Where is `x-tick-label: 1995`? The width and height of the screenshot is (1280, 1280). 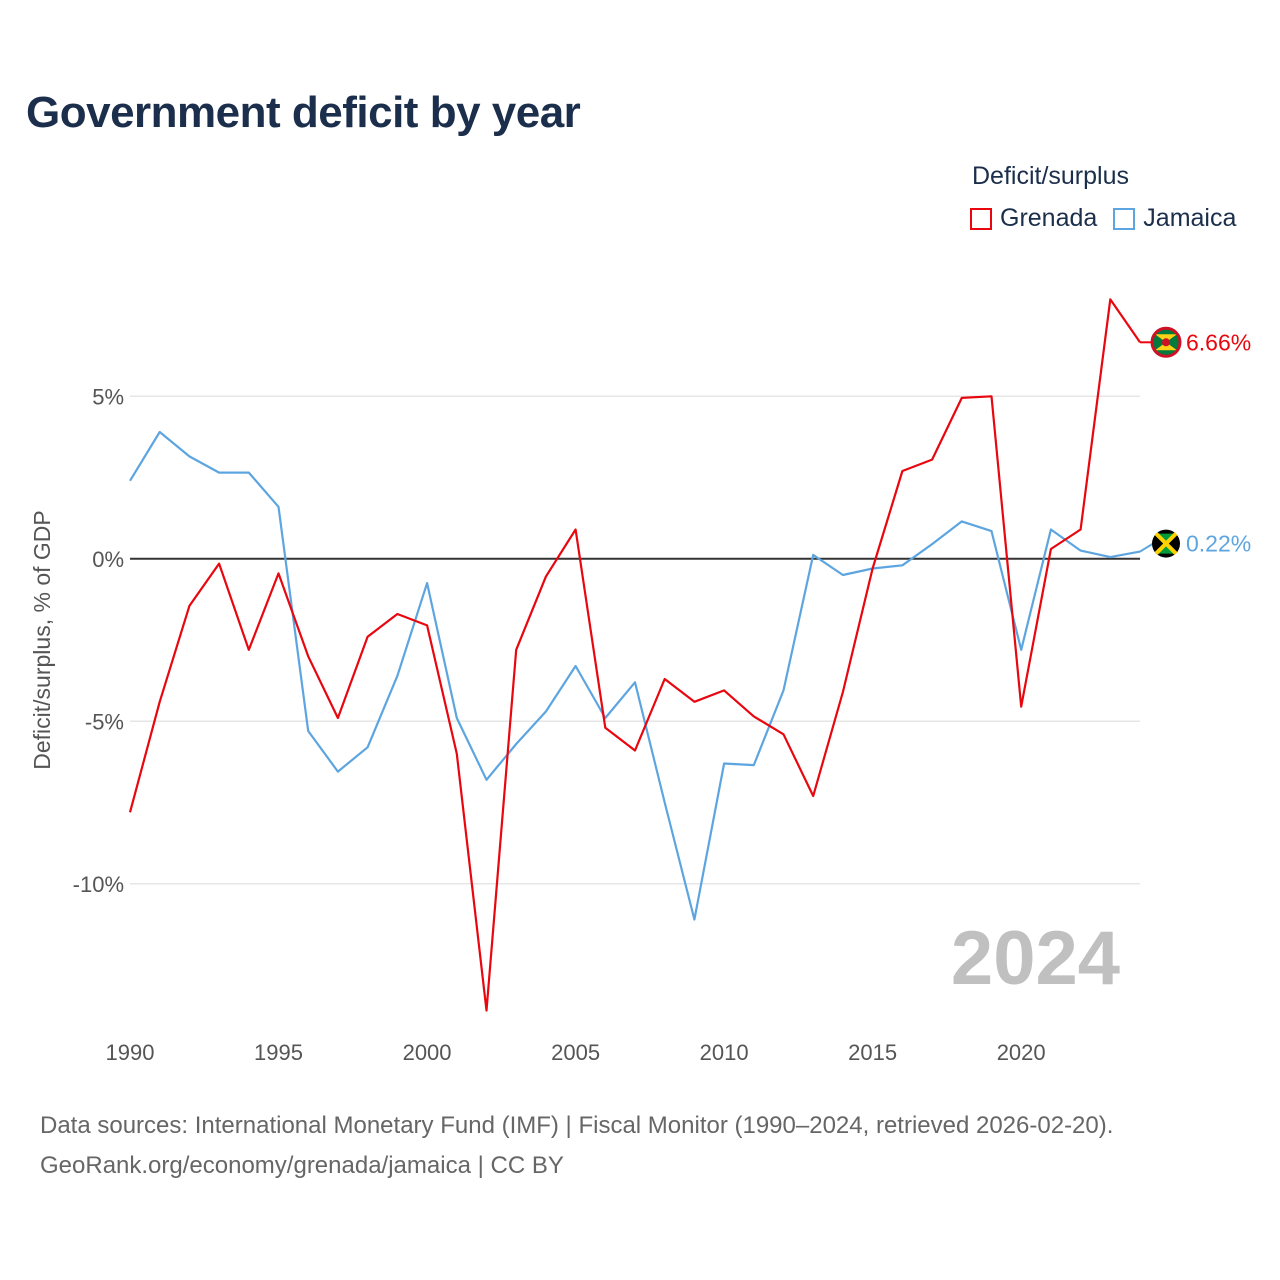 x-tick-label: 1995 is located at coordinates (278, 1052).